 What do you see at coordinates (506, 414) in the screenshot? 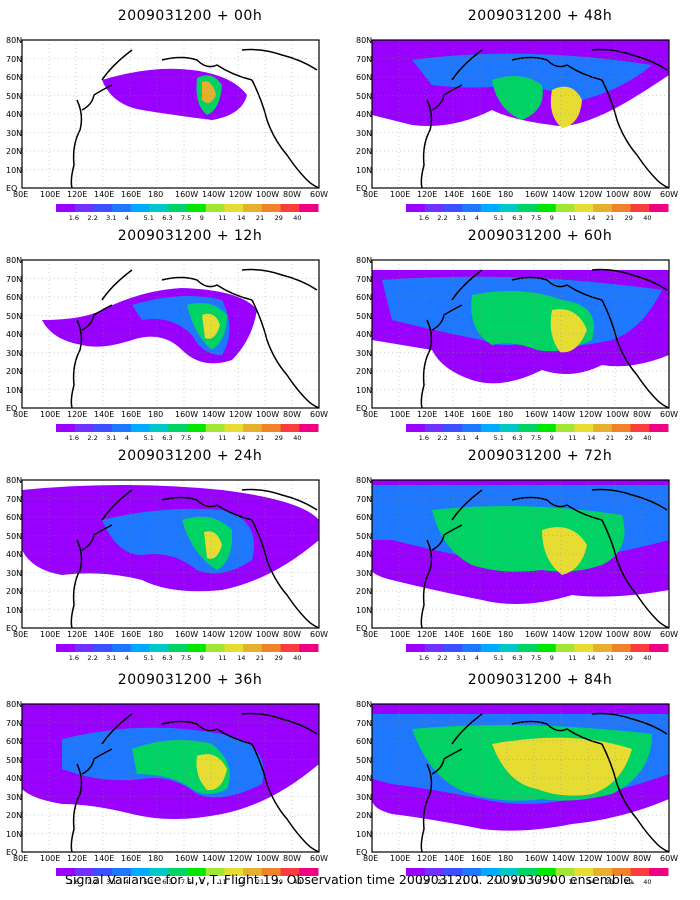
I see `lon-tick-label: 180` at bounding box center [506, 414].